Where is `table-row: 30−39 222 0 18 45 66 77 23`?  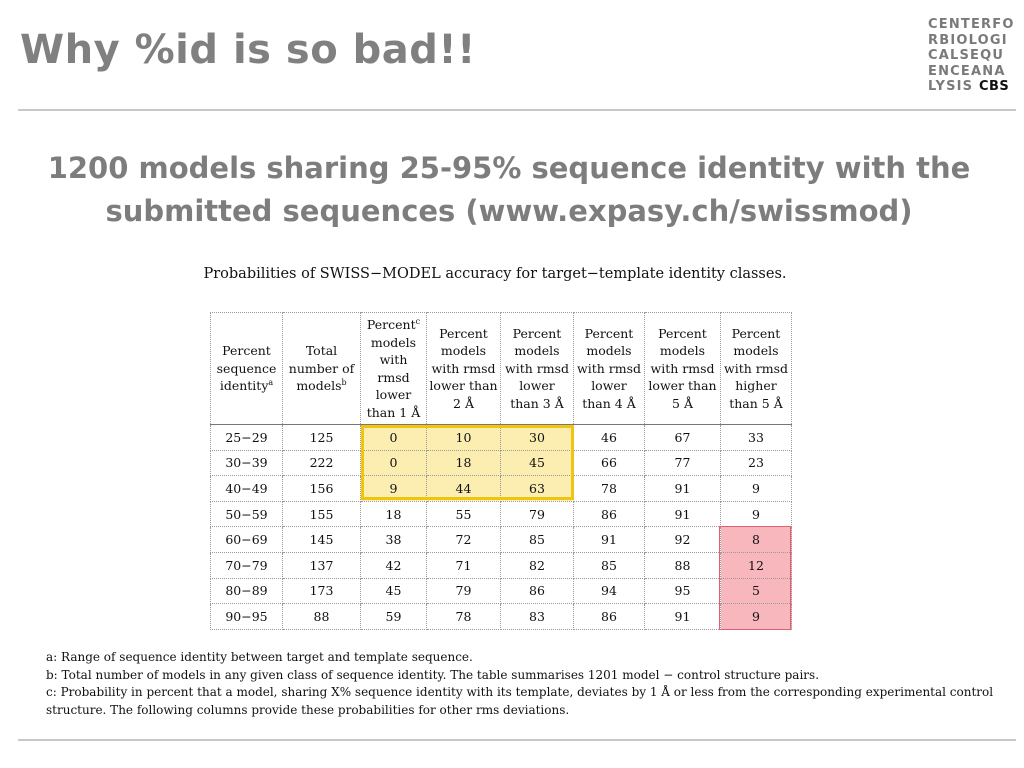 table-row: 30−39 222 0 18 45 66 77 23 is located at coordinates (501, 463).